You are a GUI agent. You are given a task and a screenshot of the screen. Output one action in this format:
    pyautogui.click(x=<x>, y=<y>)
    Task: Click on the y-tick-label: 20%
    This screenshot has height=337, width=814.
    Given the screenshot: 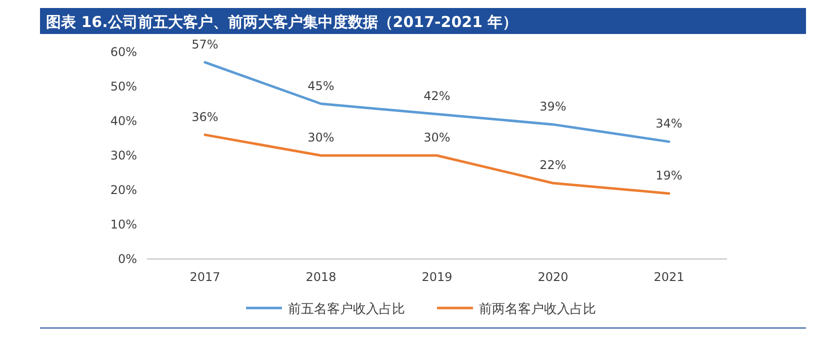 What is the action you would take?
    pyautogui.click(x=123, y=190)
    